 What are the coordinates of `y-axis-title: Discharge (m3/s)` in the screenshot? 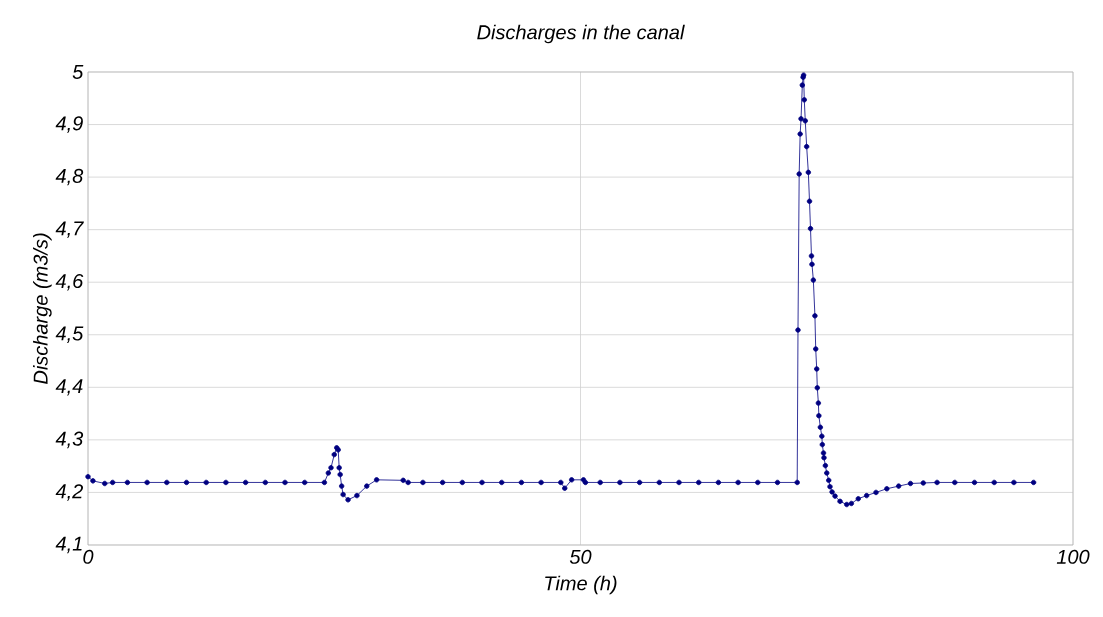 It's located at (42, 309).